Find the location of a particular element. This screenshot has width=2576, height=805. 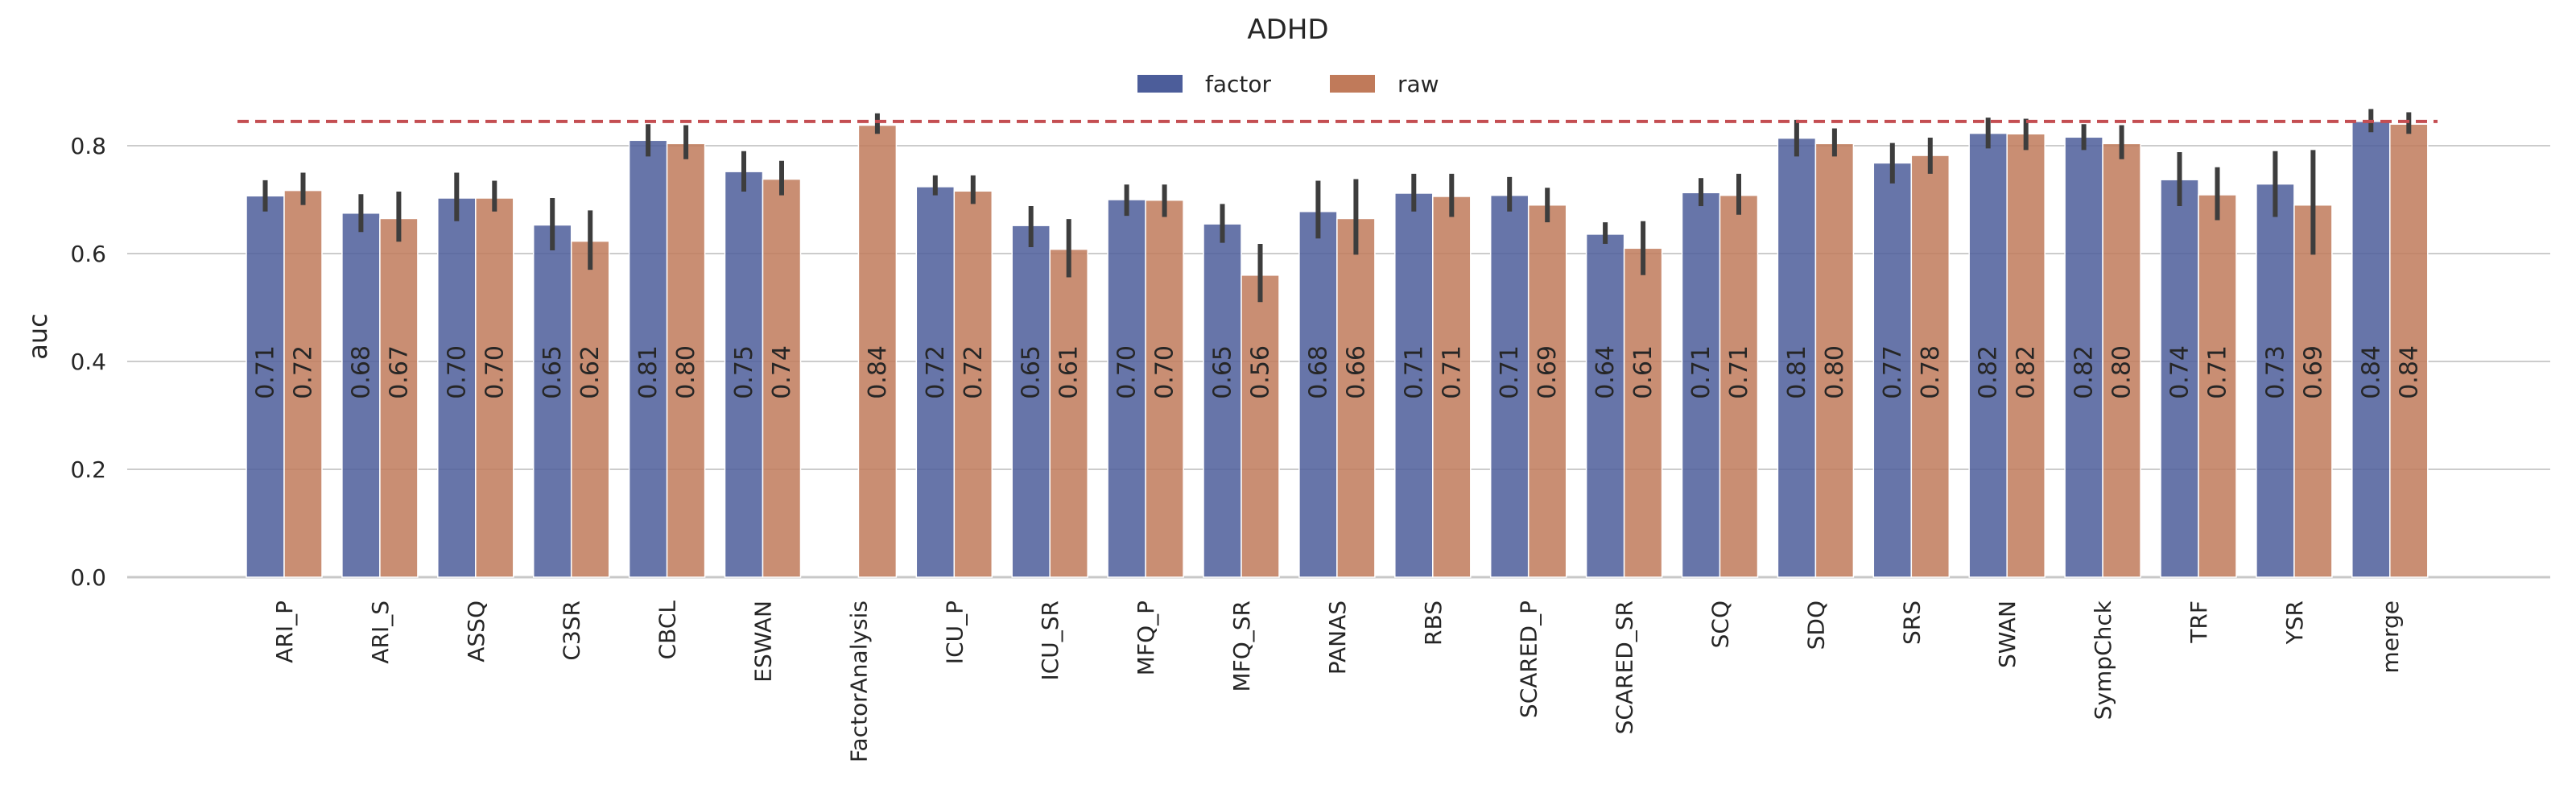

x-tick-label: ARI_S is located at coordinates (380, 632).